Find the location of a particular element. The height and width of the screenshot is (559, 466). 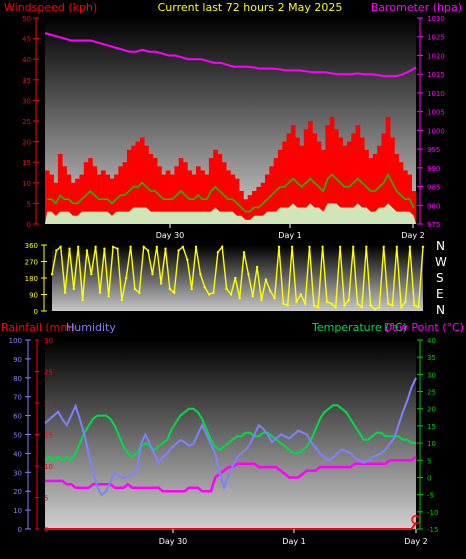

barometer-tick-label: 1025 is located at coordinates (436, 38).